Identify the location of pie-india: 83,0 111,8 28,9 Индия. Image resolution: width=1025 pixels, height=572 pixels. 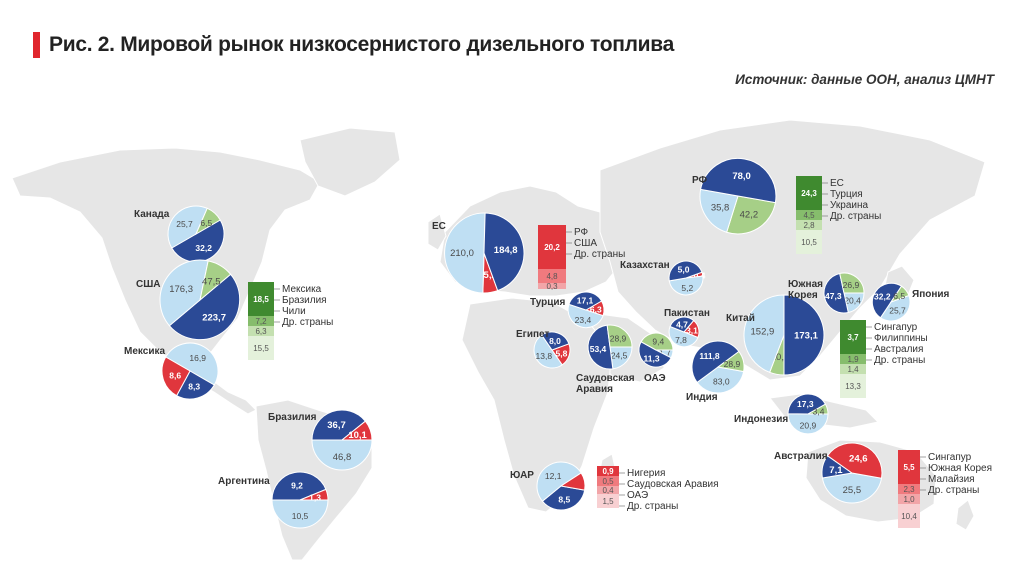
(715, 371).